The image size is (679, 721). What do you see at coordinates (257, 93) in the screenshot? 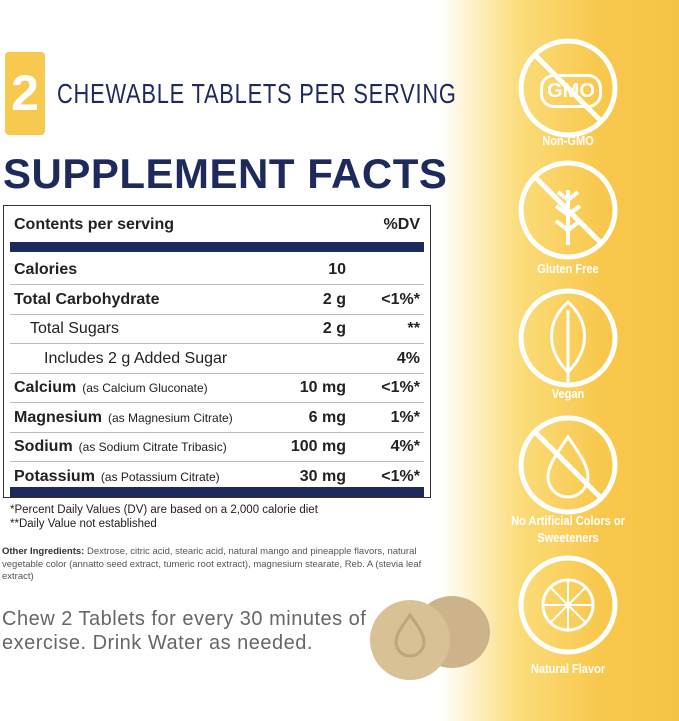
I see `serving-text: CHEWABLE TABLETS PER SERVING` at bounding box center [257, 93].